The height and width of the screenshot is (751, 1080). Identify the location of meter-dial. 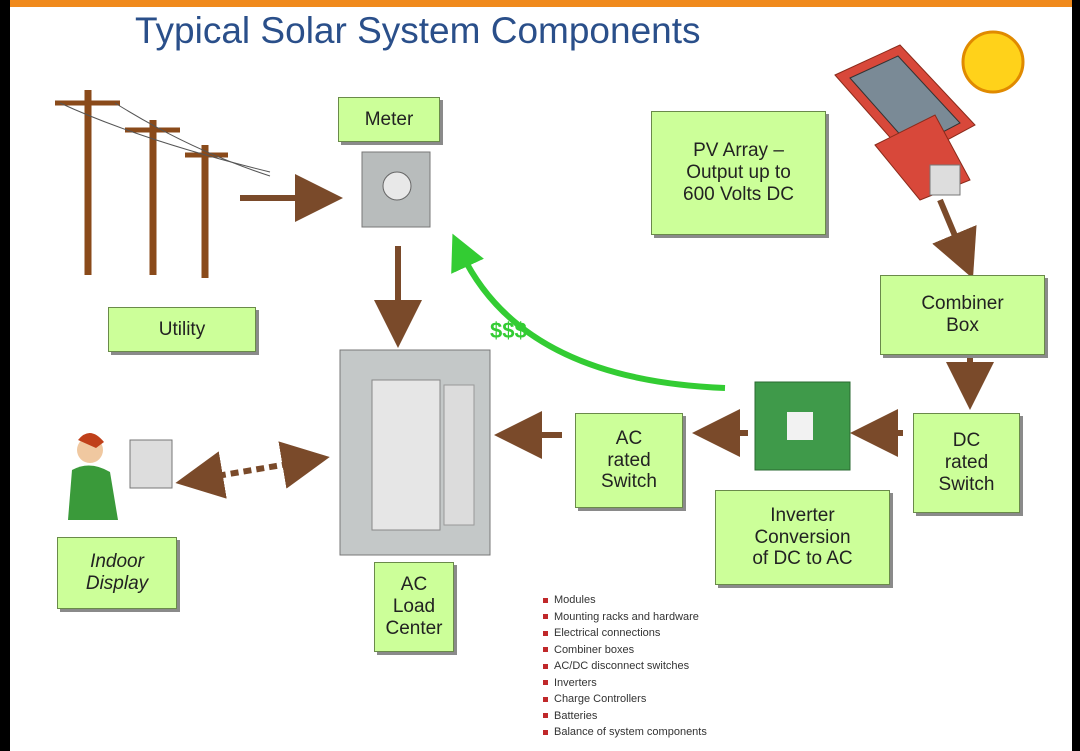
(397, 186).